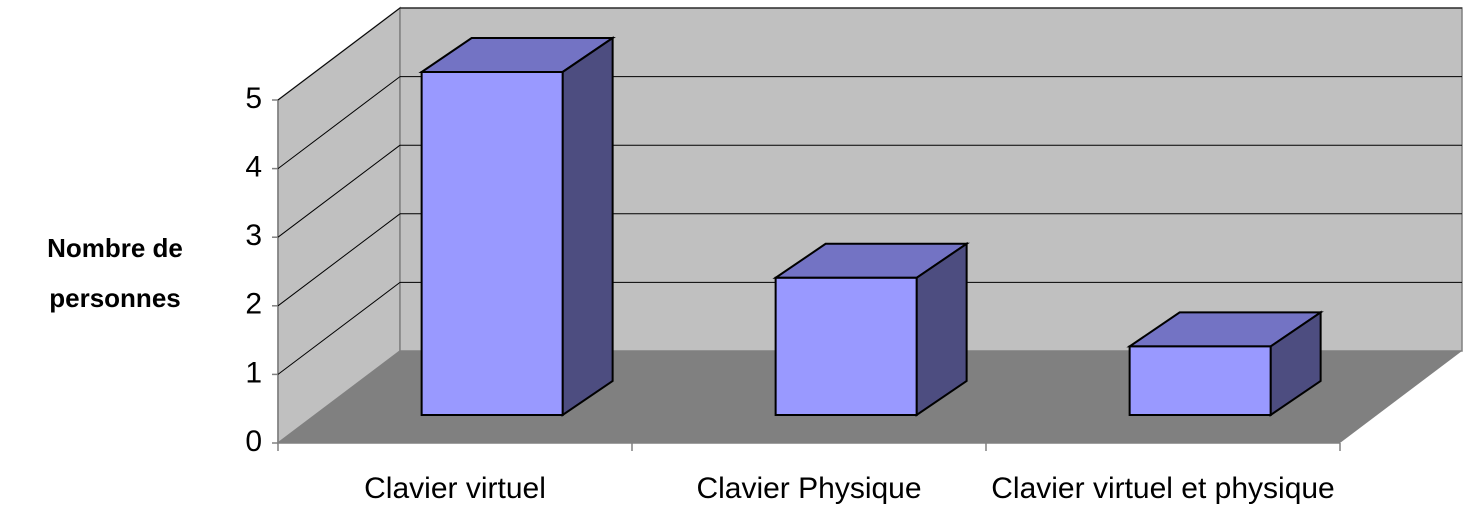 This screenshot has height=508, width=1467. I want to click on y-tick-label: 3, so click(253, 235).